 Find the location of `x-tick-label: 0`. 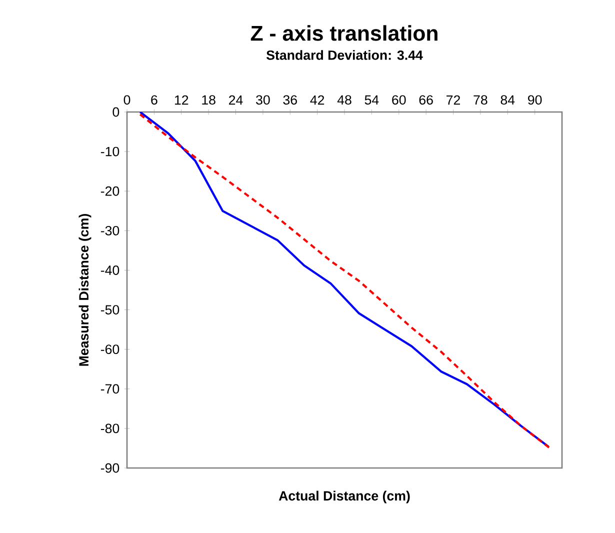

x-tick-label: 0 is located at coordinates (127, 100).